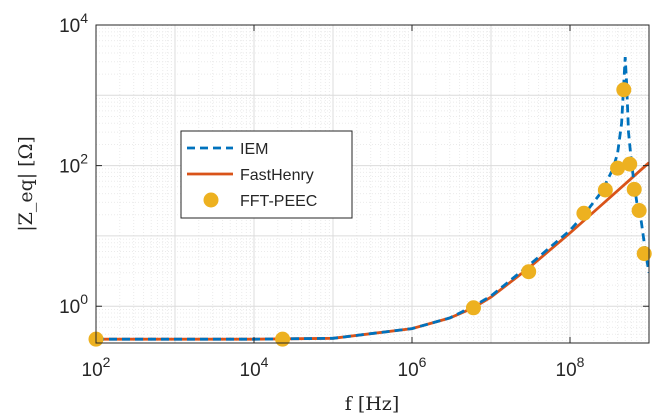 Image resolution: width=654 pixels, height=419 pixels. Describe the element at coordinates (26, 184) in the screenshot. I see `y-axis-label: |Z_eq| [Ω]` at that location.